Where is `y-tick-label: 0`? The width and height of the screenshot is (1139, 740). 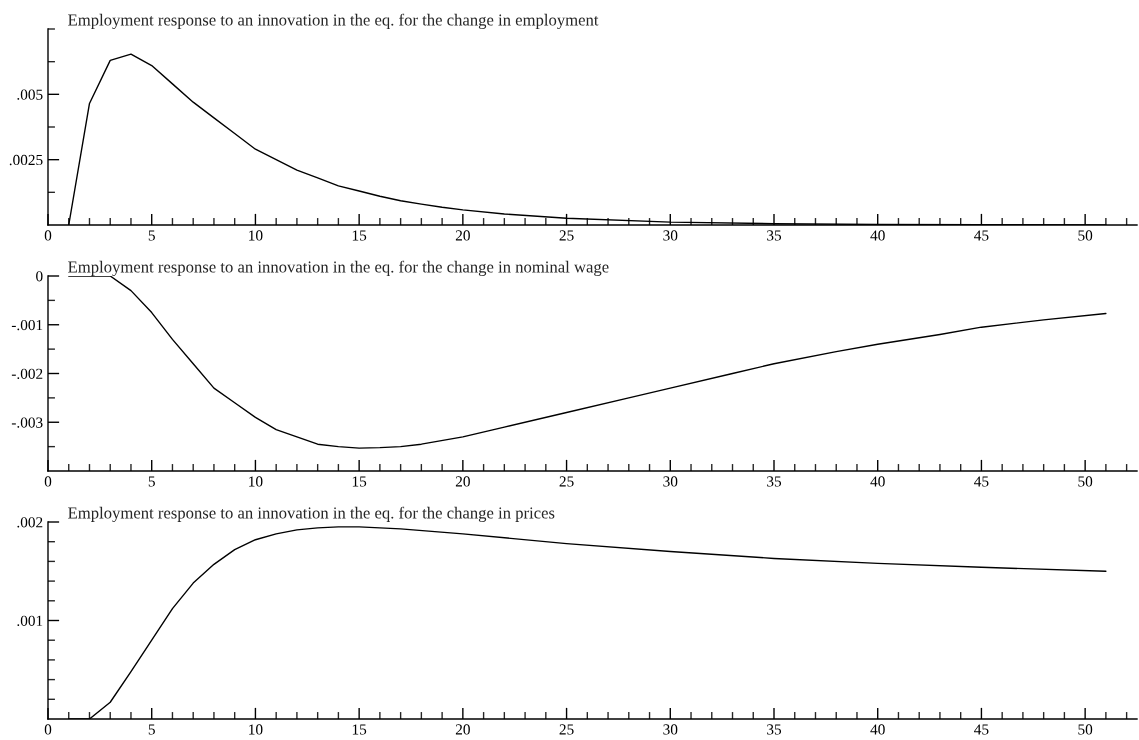
y-tick-label: 0 is located at coordinates (39, 276).